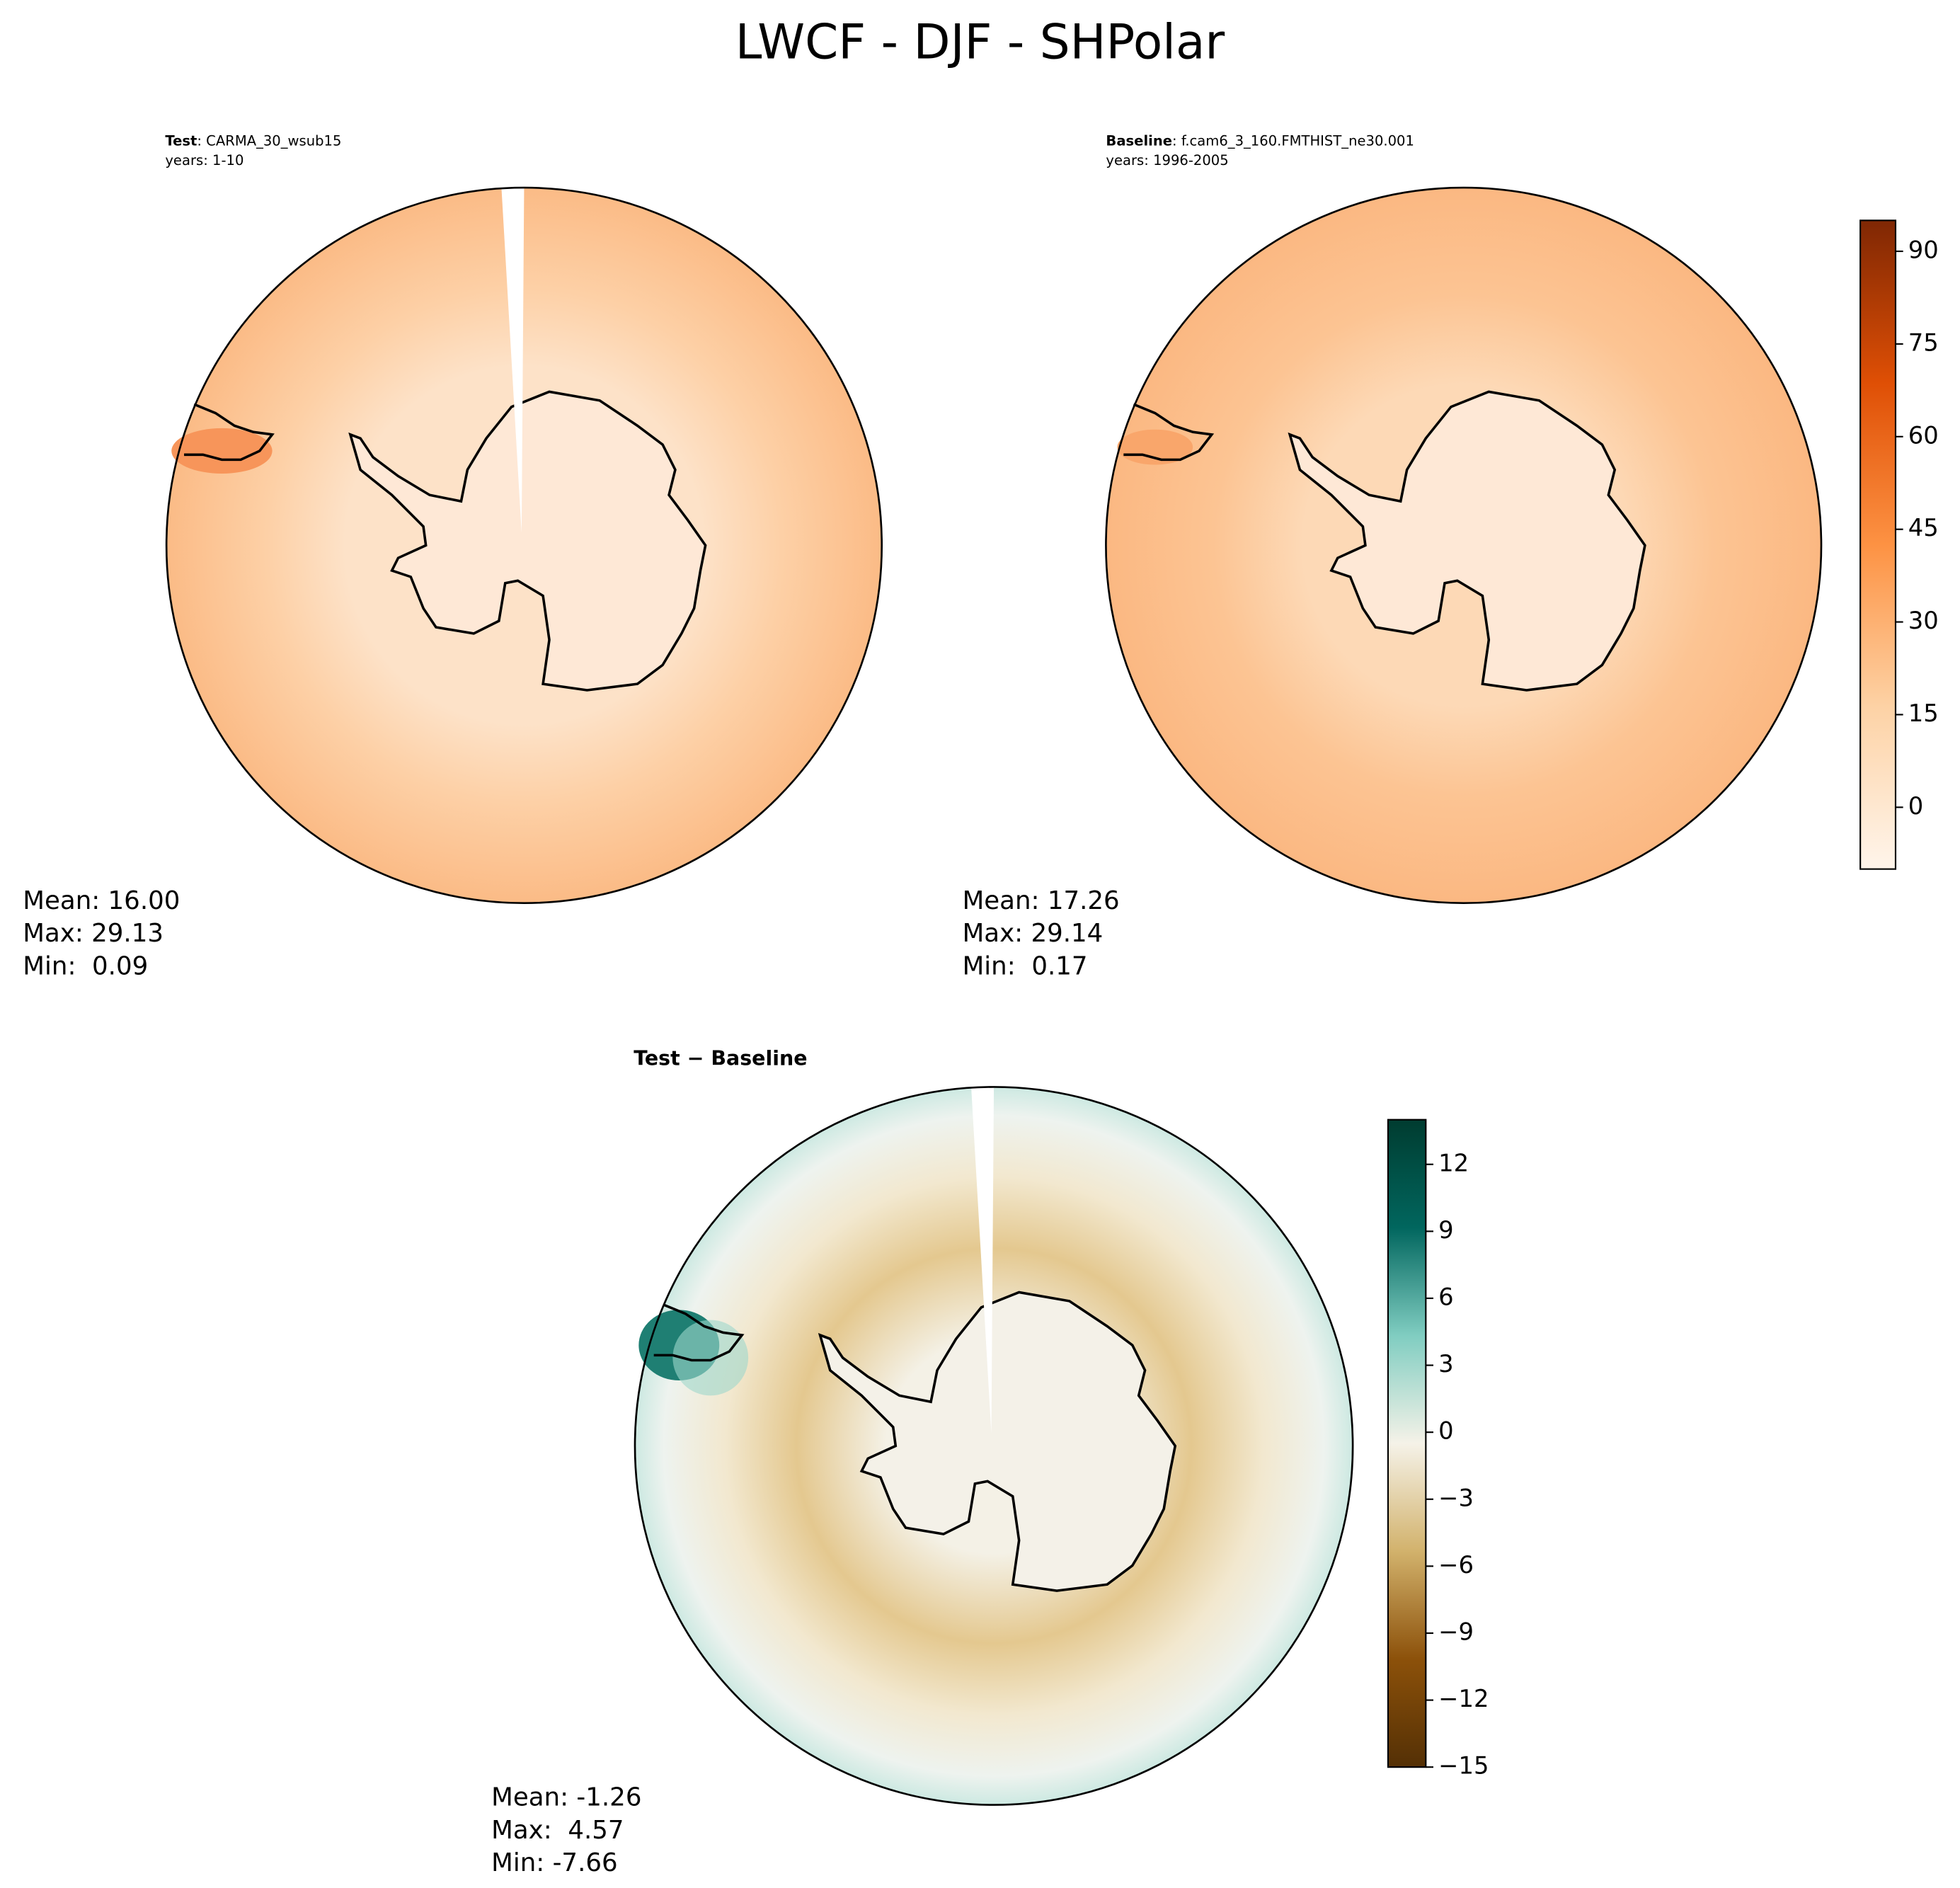  I want to click on panel-title-bold: Baseline, so click(1139, 140).